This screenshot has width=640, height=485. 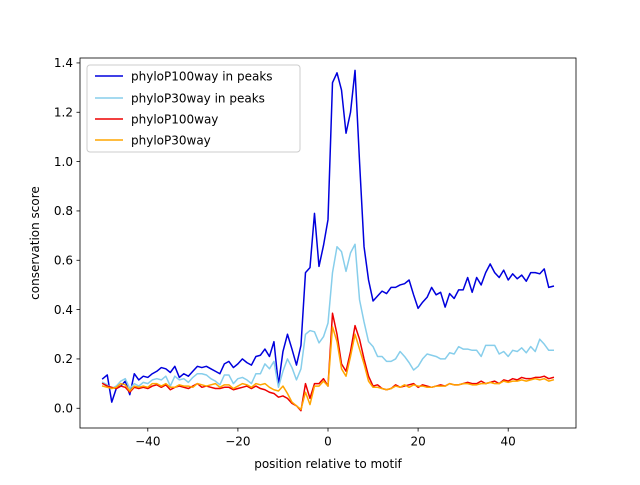 I want to click on y-tick-label: 0.2, so click(x=63, y=359).